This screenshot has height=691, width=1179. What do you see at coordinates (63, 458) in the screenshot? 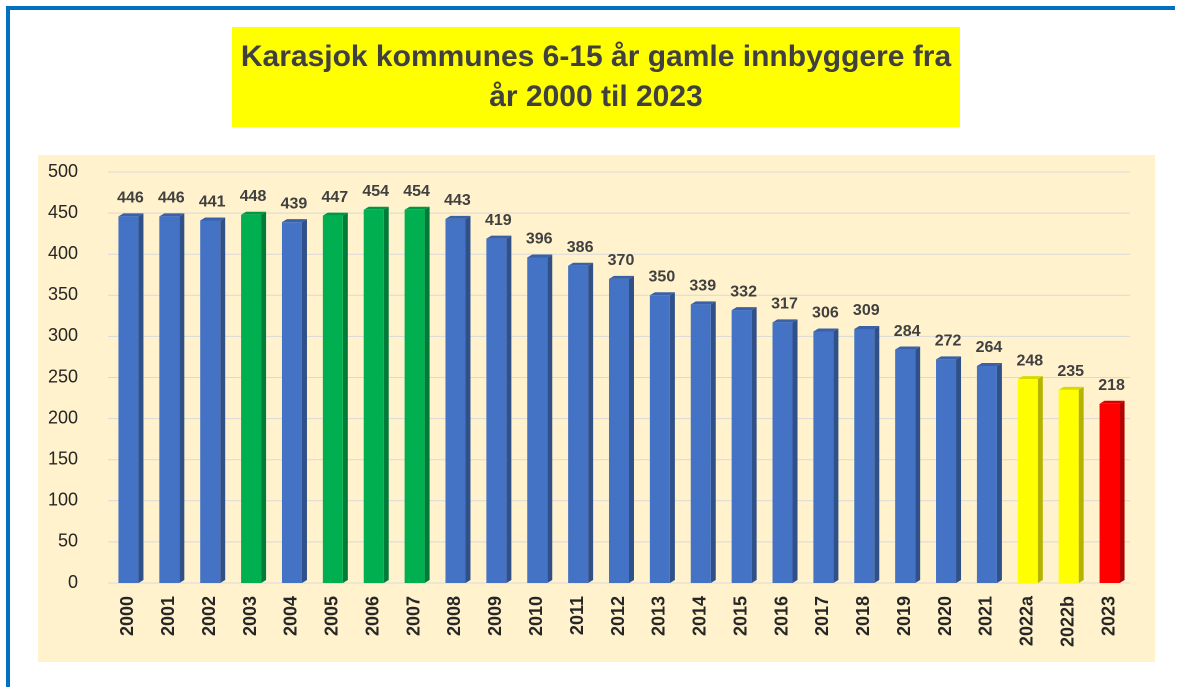
I see `y-tick-label: 150` at bounding box center [63, 458].